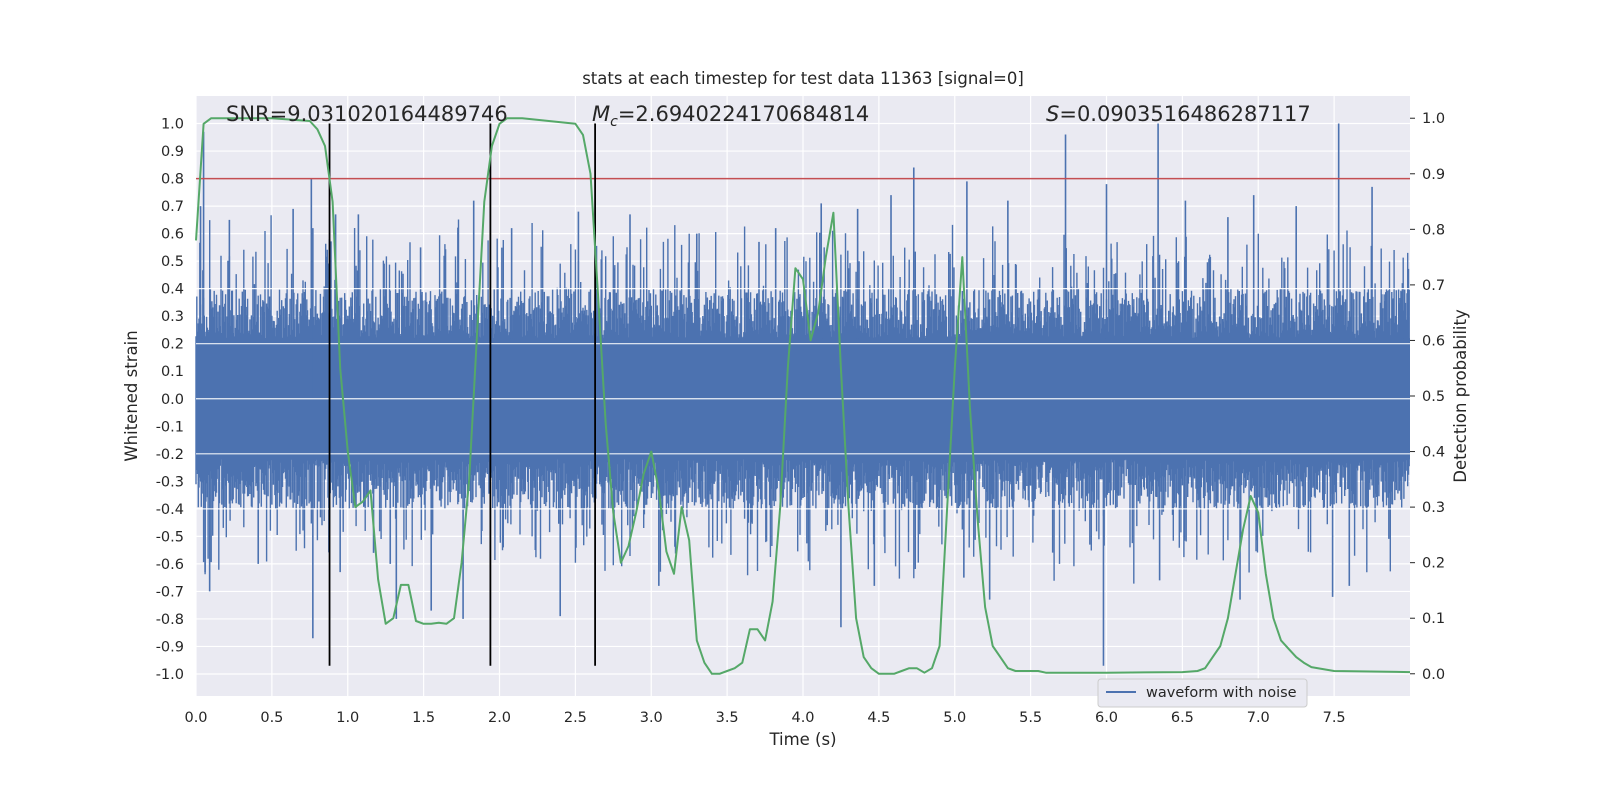  What do you see at coordinates (170, 482) in the screenshot?
I see `y-tick-label: -0.3` at bounding box center [170, 482].